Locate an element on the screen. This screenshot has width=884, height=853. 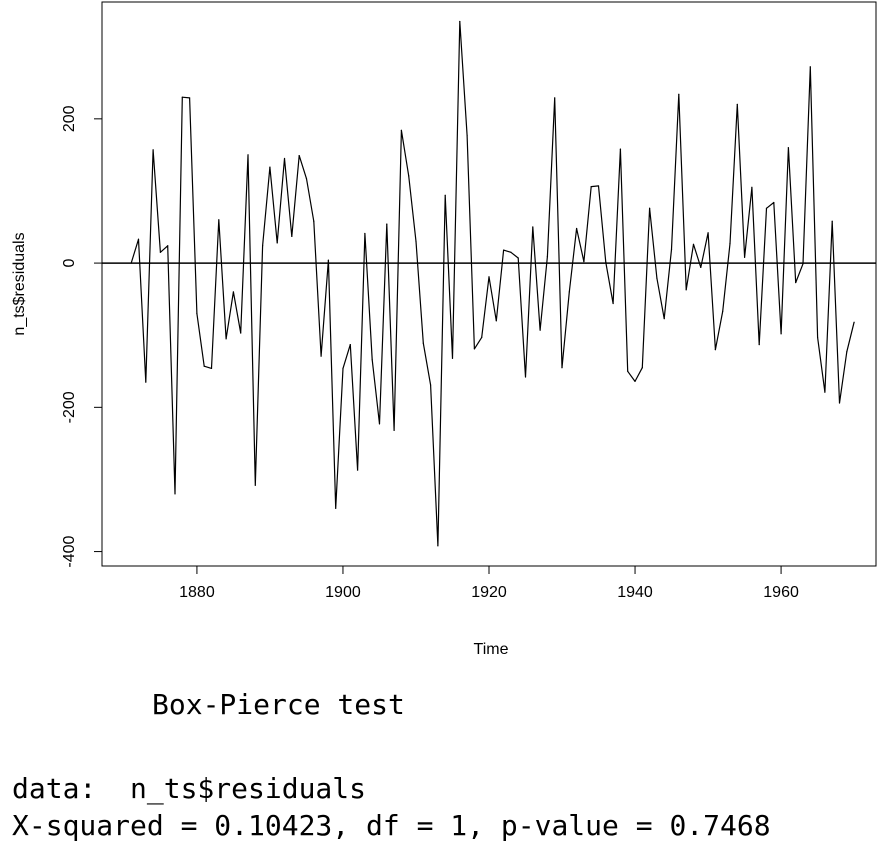
x-tick-label: 1920 is located at coordinates (489, 592).